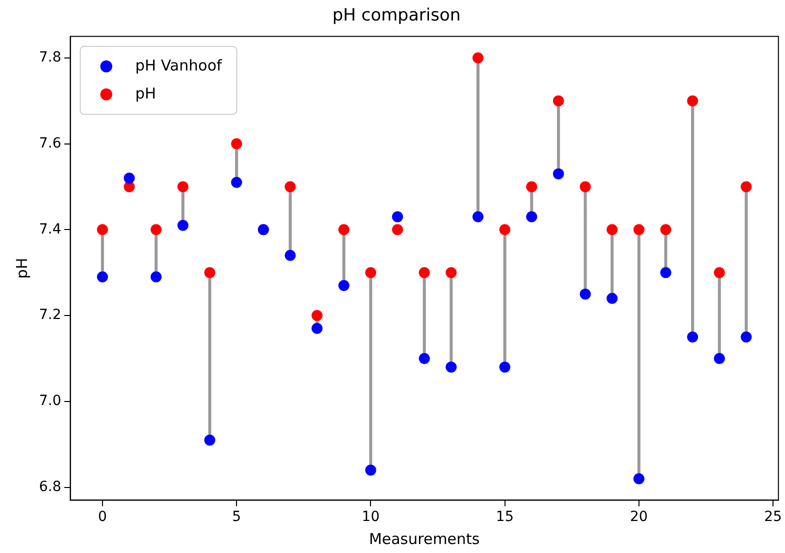 This screenshot has height=553, width=785. Describe the element at coordinates (50, 58) in the screenshot. I see `y-tick-label: 7.8` at that location.